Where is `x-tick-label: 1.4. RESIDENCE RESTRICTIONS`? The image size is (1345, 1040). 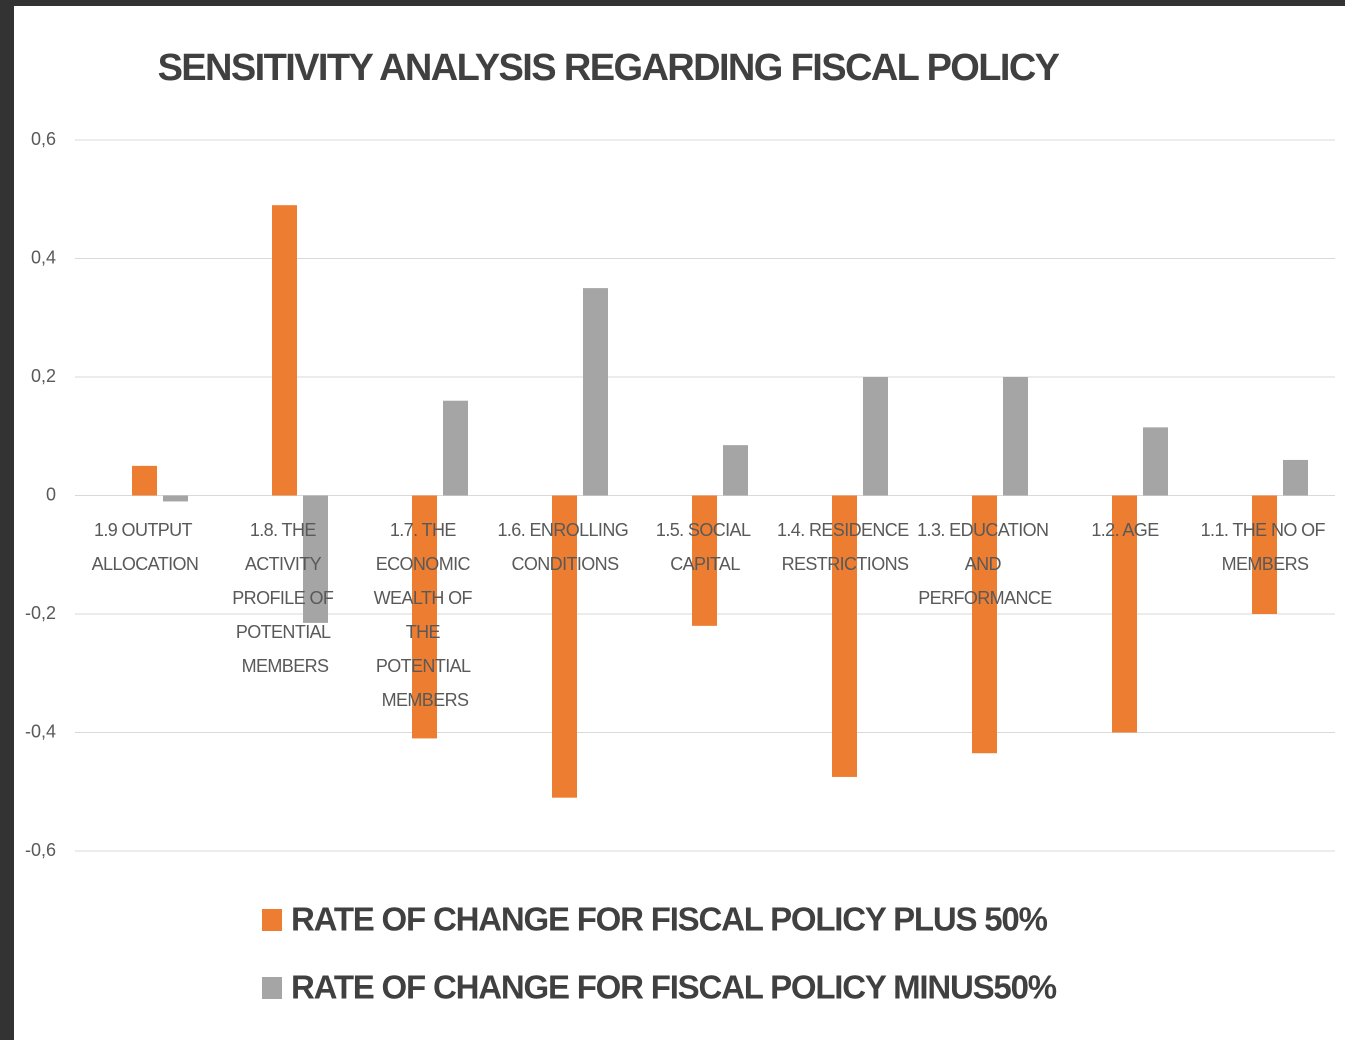
x-tick-label: 1.4. RESIDENCE RESTRICTIONS is located at coordinates (845, 547).